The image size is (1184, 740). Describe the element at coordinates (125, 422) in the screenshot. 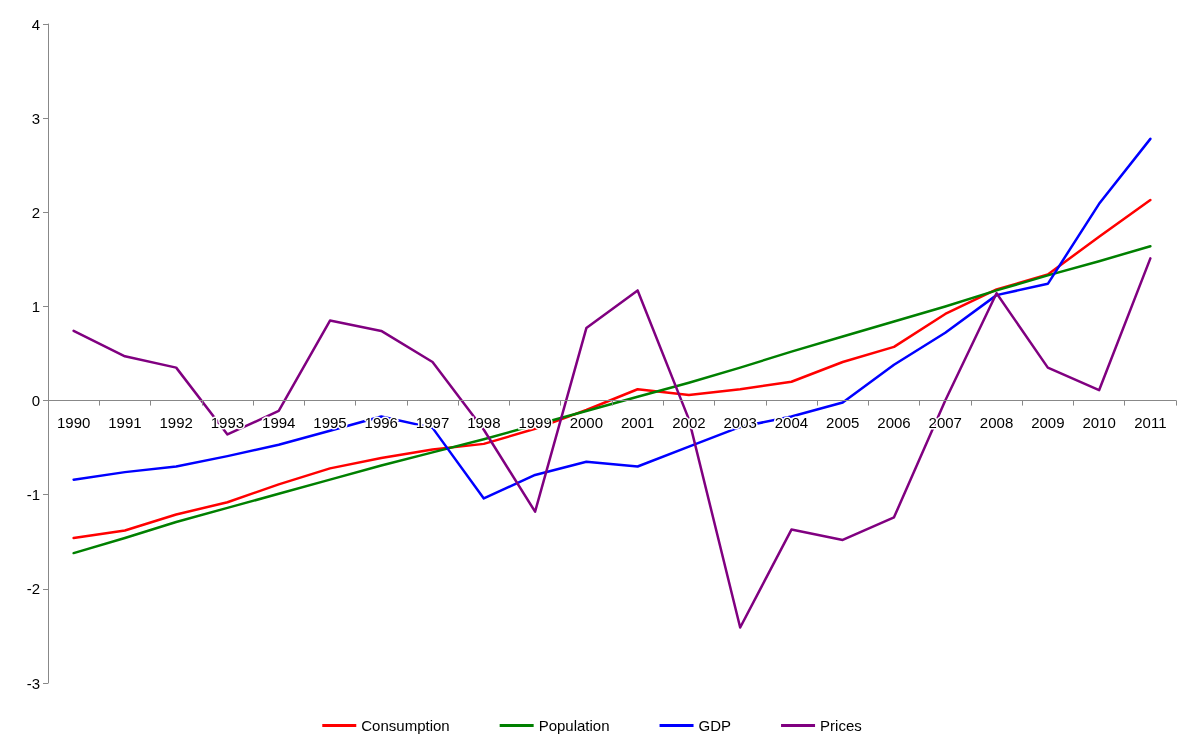

I see `x-tick-label: 1991` at that location.